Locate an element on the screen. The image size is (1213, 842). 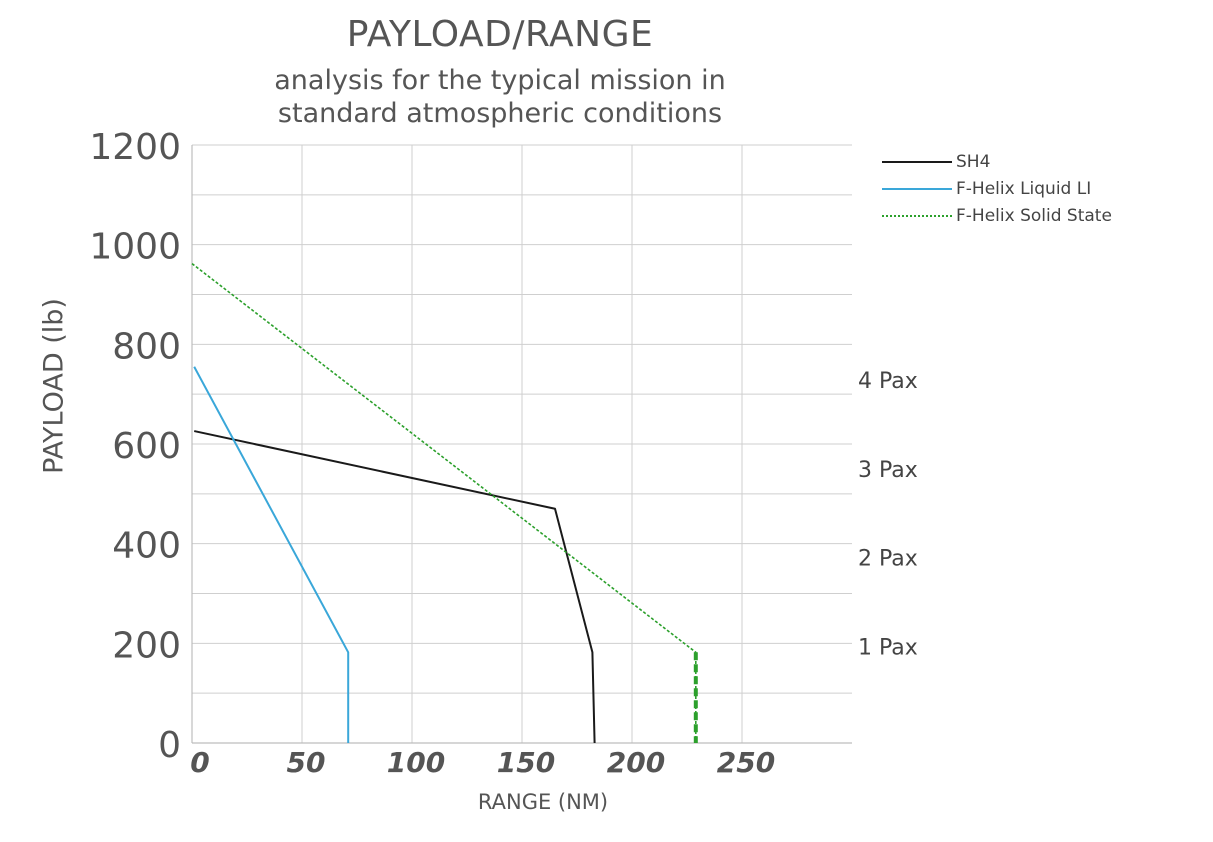
y-tick-label: 1200 is located at coordinates (135, 147).